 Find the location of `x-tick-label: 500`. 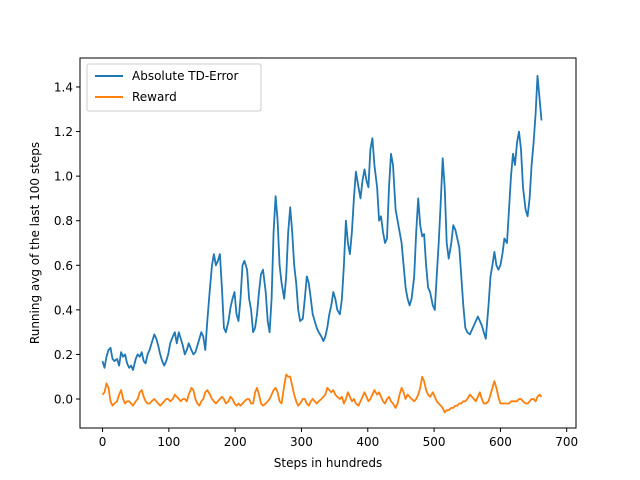

x-tick-label: 500 is located at coordinates (434, 442).